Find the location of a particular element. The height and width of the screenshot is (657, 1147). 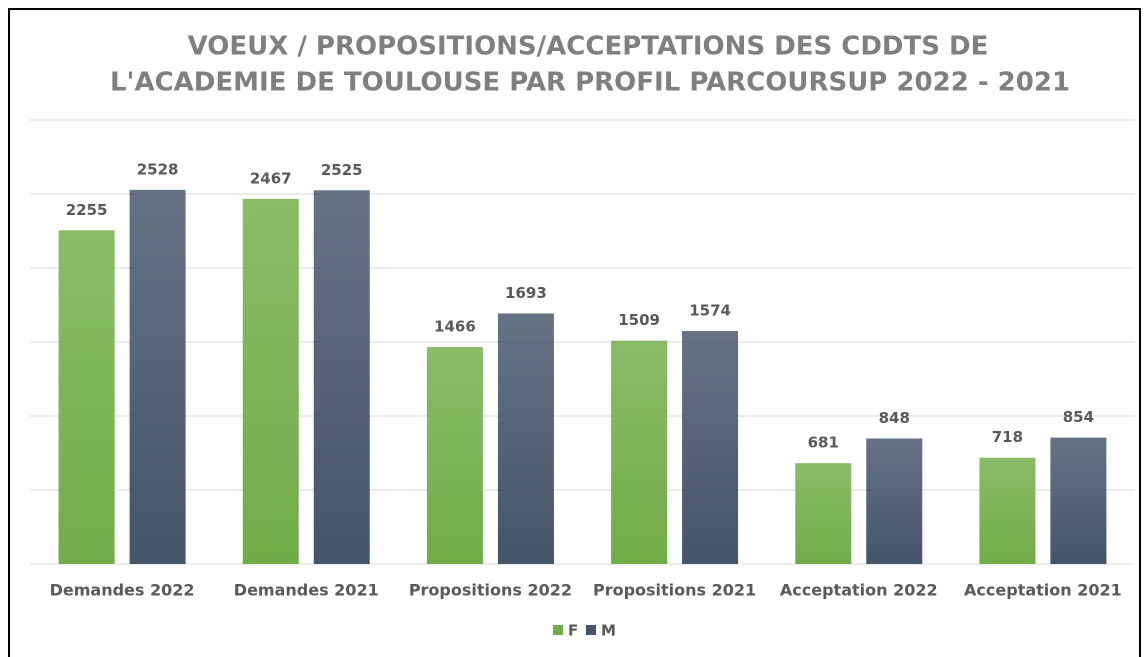

data-label: 2528 is located at coordinates (158, 169).